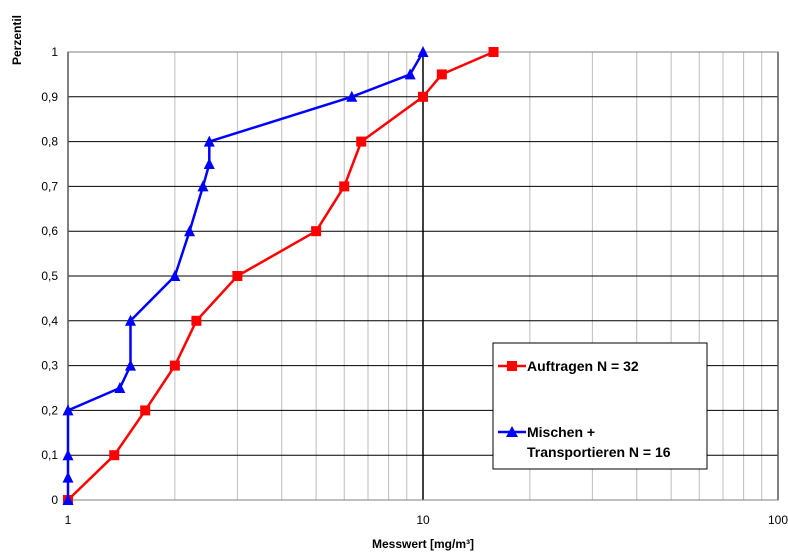  What do you see at coordinates (17, 40) in the screenshot?
I see `y-axis-title: Perzentil` at bounding box center [17, 40].